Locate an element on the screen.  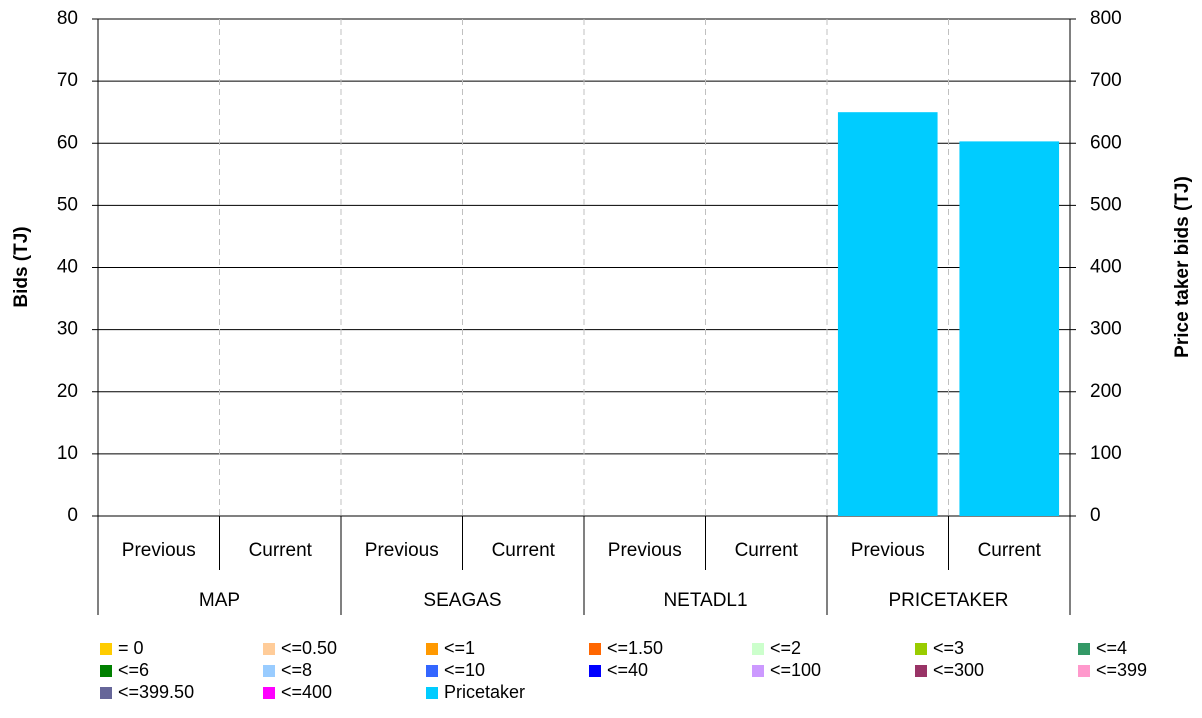
legend-label: <=3 is located at coordinates (948, 648).